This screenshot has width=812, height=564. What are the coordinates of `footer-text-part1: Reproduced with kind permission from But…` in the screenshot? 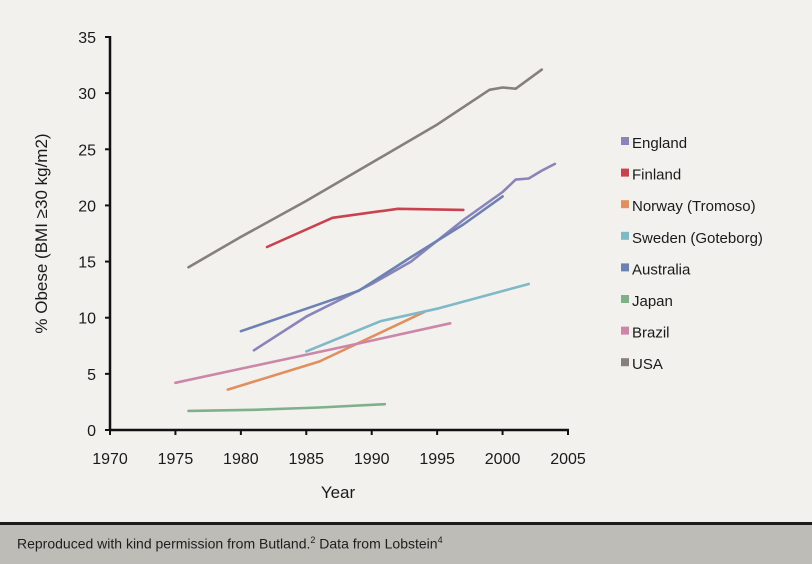 It's located at (164, 543).